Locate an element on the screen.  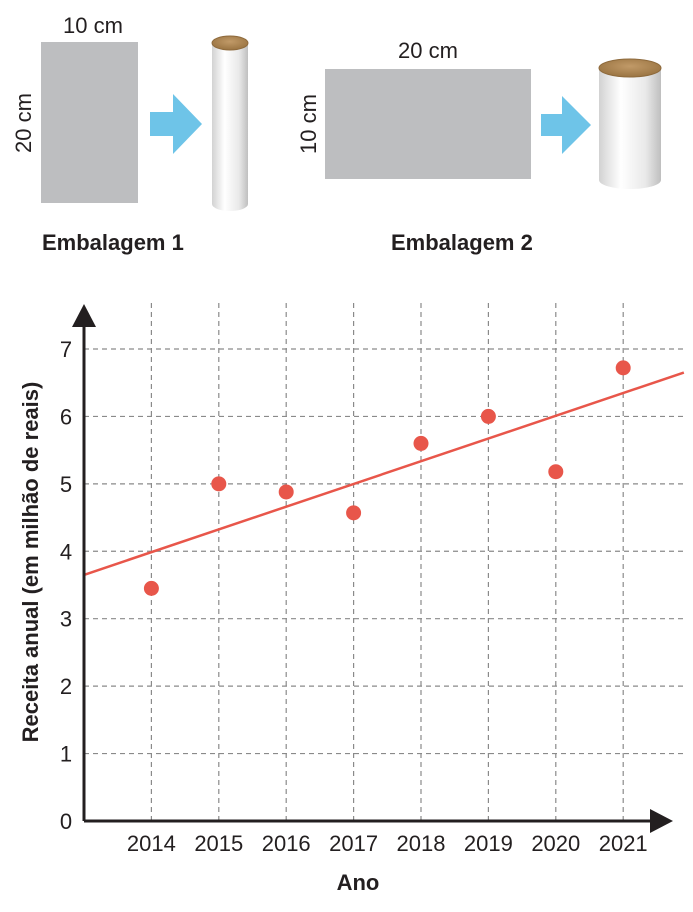
x-tick-label-2020: 2020 is located at coordinates (555, 843).